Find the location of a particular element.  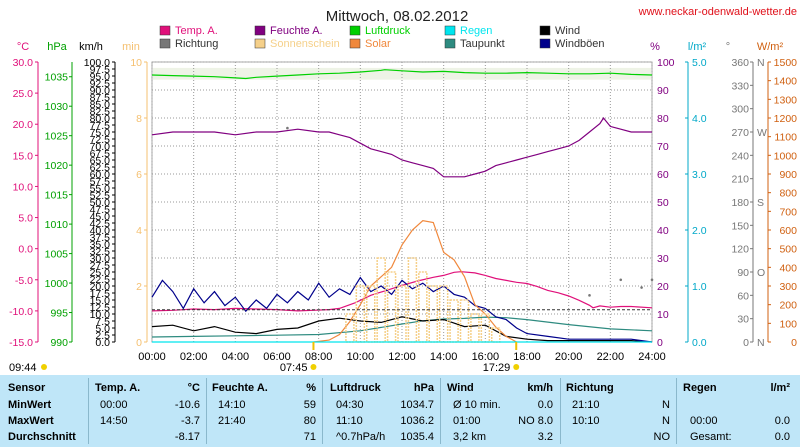

stats-cell: Sensor is located at coordinates (27, 388).